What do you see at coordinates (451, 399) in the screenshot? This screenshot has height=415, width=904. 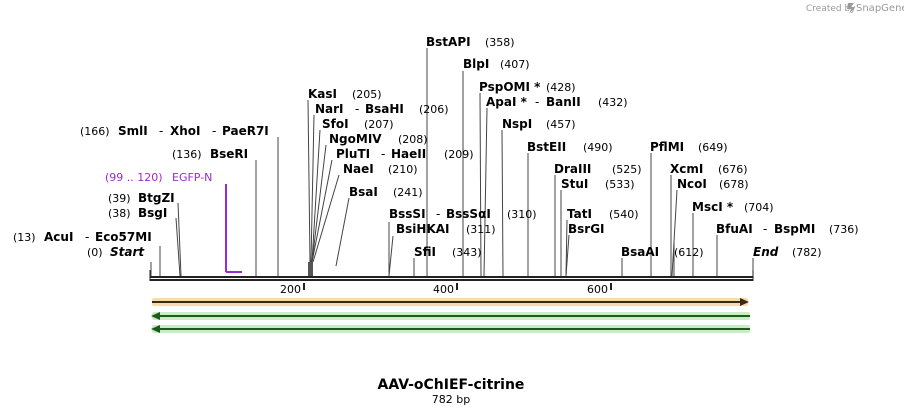 I see `map-length: 782 bp` at bounding box center [451, 399].